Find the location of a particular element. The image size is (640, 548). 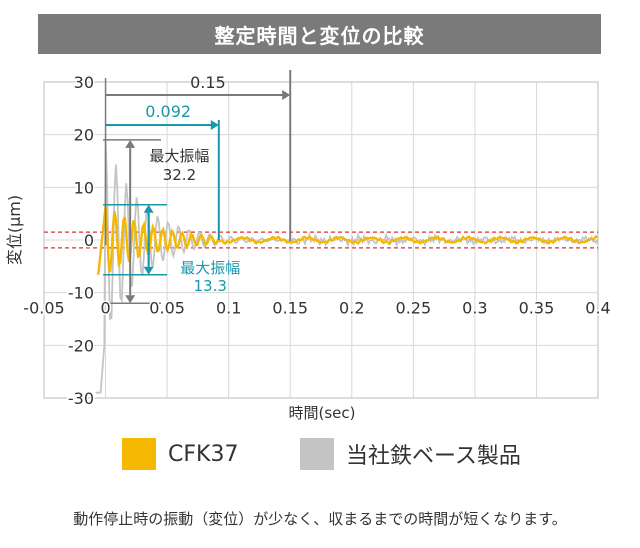

x-tick-label: 0 is located at coordinates (105, 308).